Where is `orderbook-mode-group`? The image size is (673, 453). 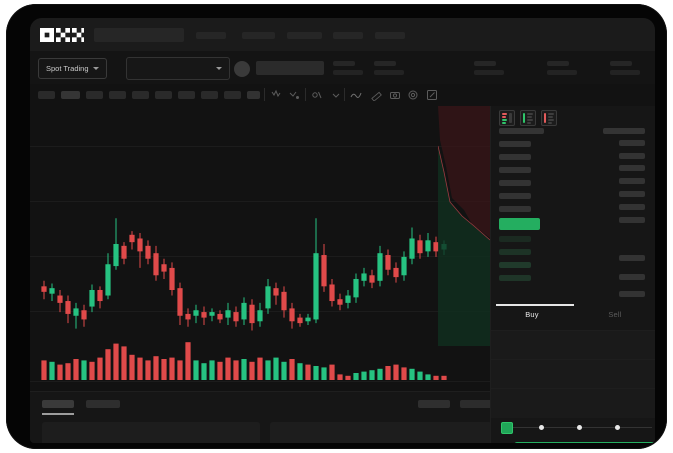
orderbook-mode-group is located at coordinates (528, 118).